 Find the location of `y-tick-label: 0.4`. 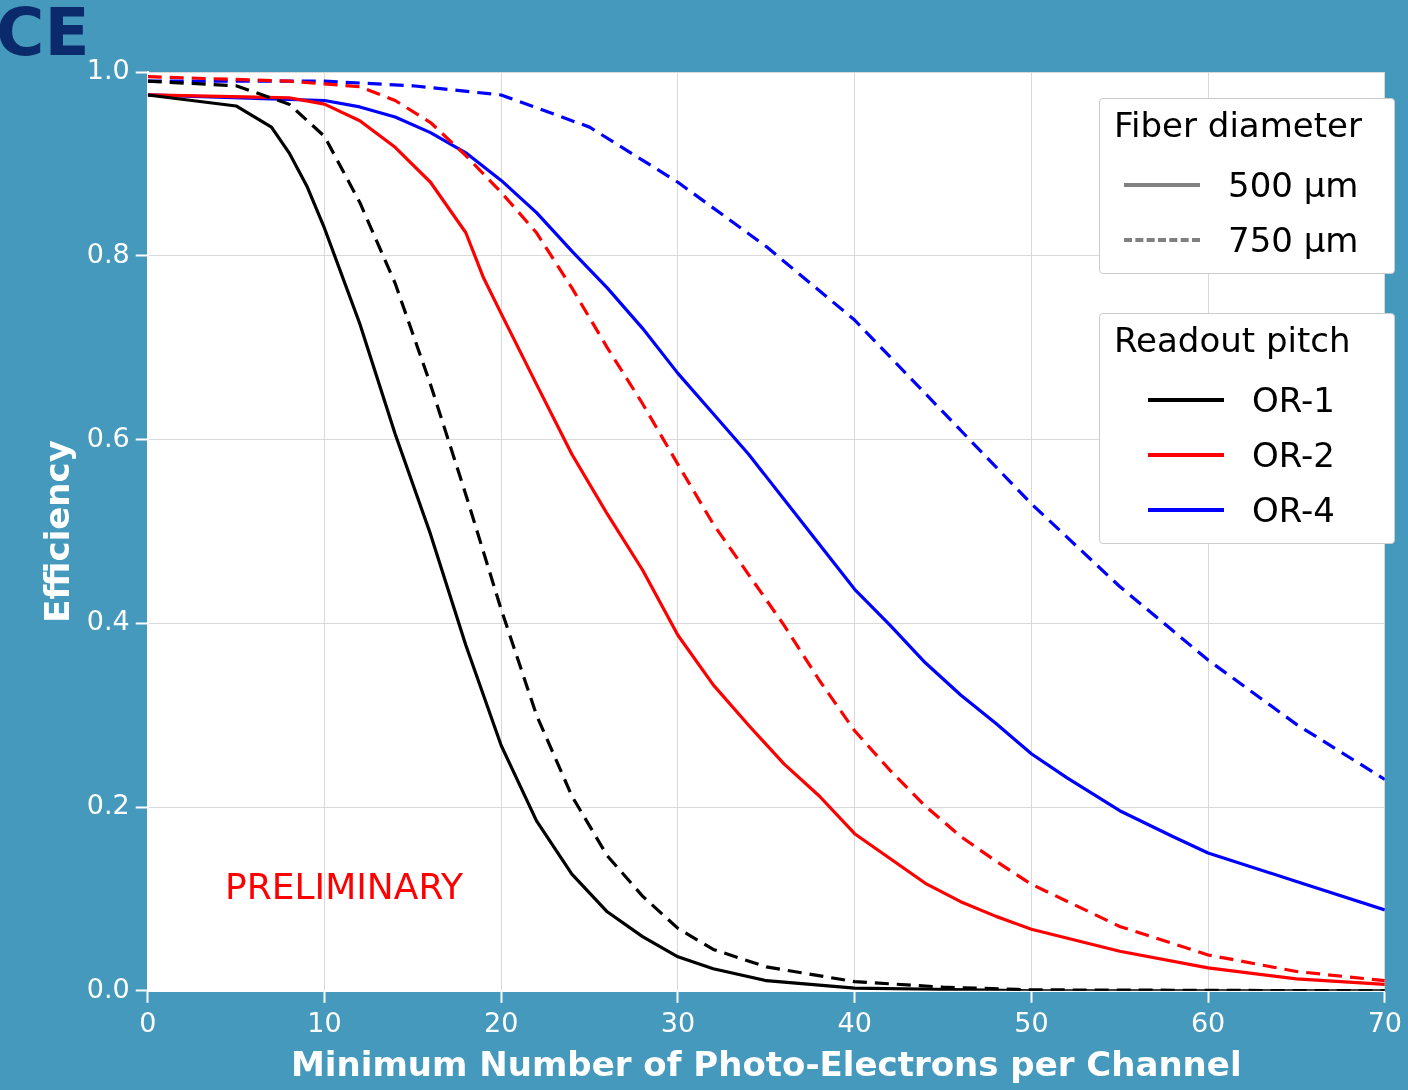

y-tick-label: 0.4 is located at coordinates (108, 621).